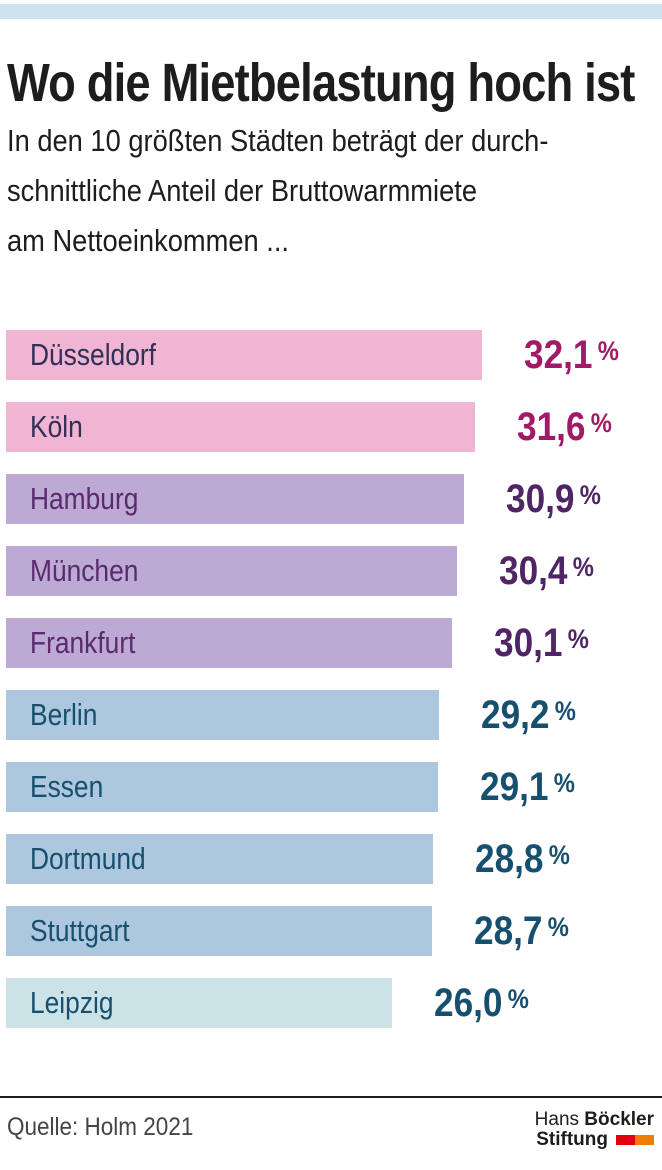 The width and height of the screenshot is (662, 1170). I want to click on hans-boeckler-stiftung-logo: Hans Böckler Stiftung, so click(594, 1130).